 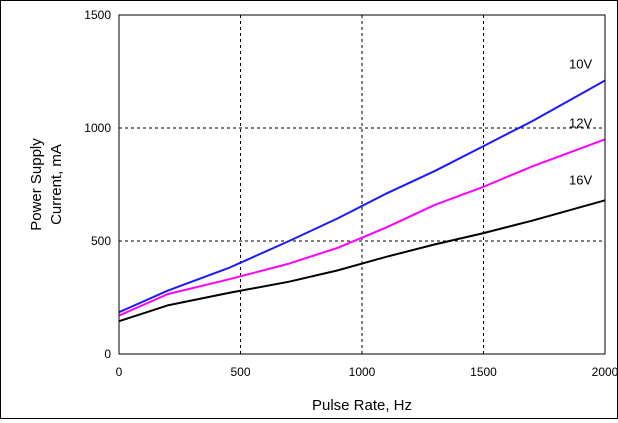 What do you see at coordinates (483, 372) in the screenshot?
I see `x-tick-label: 1500` at bounding box center [483, 372].